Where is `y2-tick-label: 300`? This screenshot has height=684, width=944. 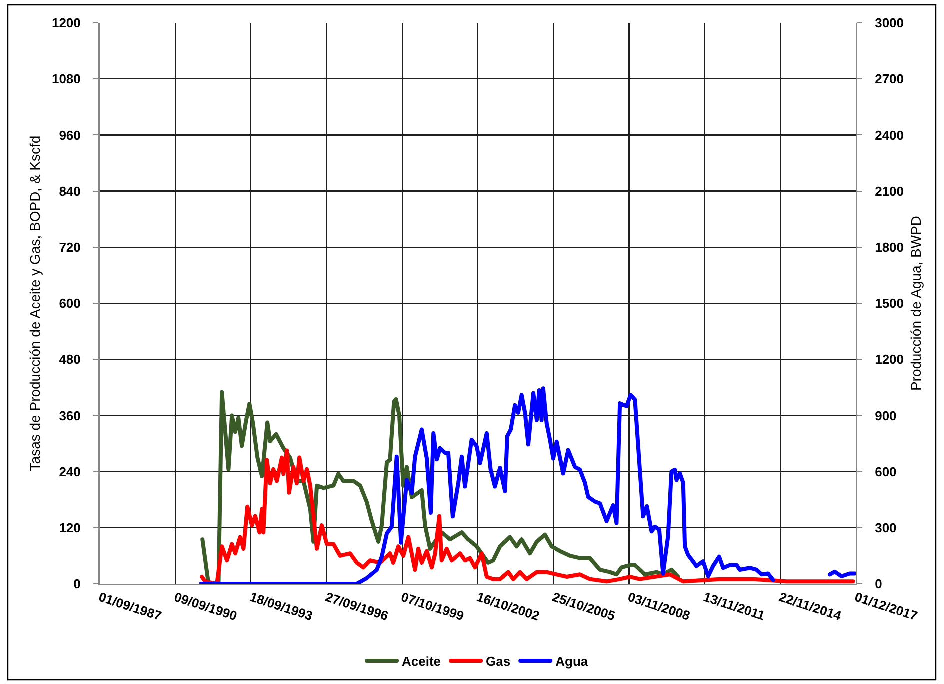 y2-tick-label: 300 is located at coordinates (886, 528).